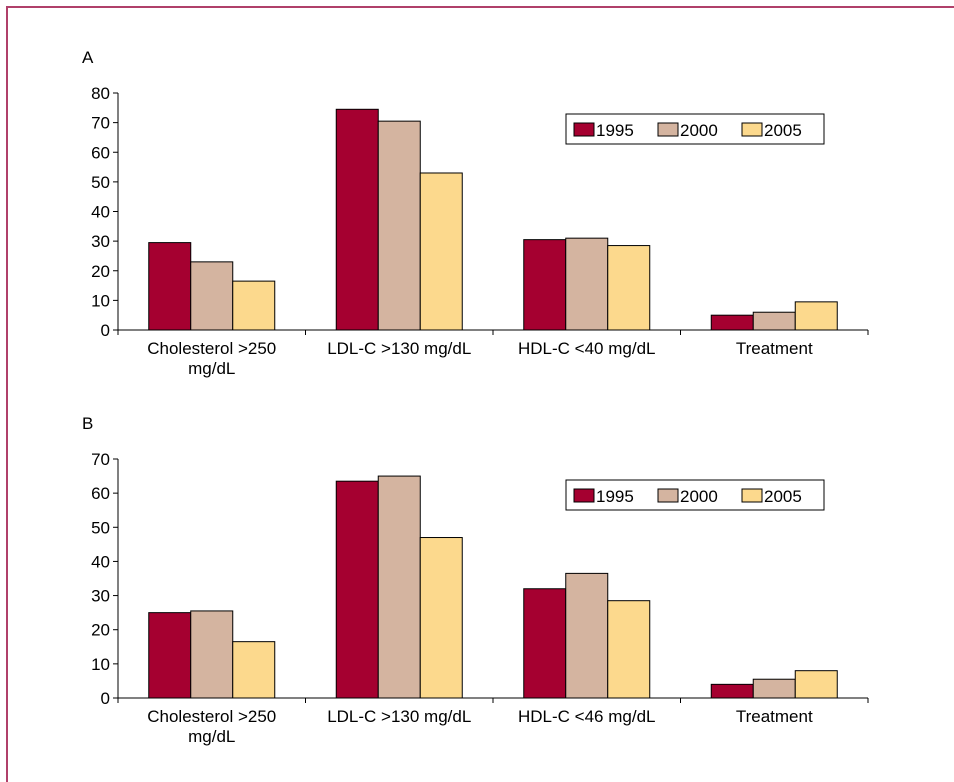  Describe the element at coordinates (100, 93) in the screenshot. I see `y-tick-label: 80` at that location.